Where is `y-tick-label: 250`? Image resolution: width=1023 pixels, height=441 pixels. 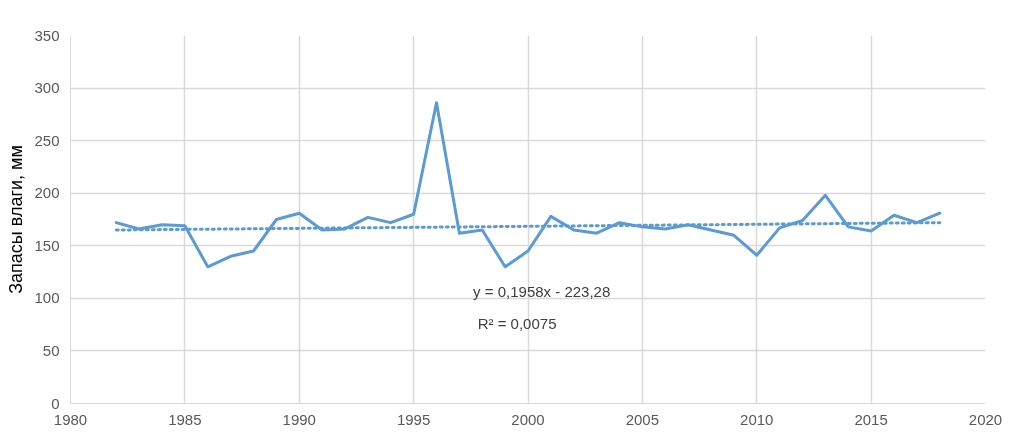
y-tick-label: 250 is located at coordinates (47, 140).